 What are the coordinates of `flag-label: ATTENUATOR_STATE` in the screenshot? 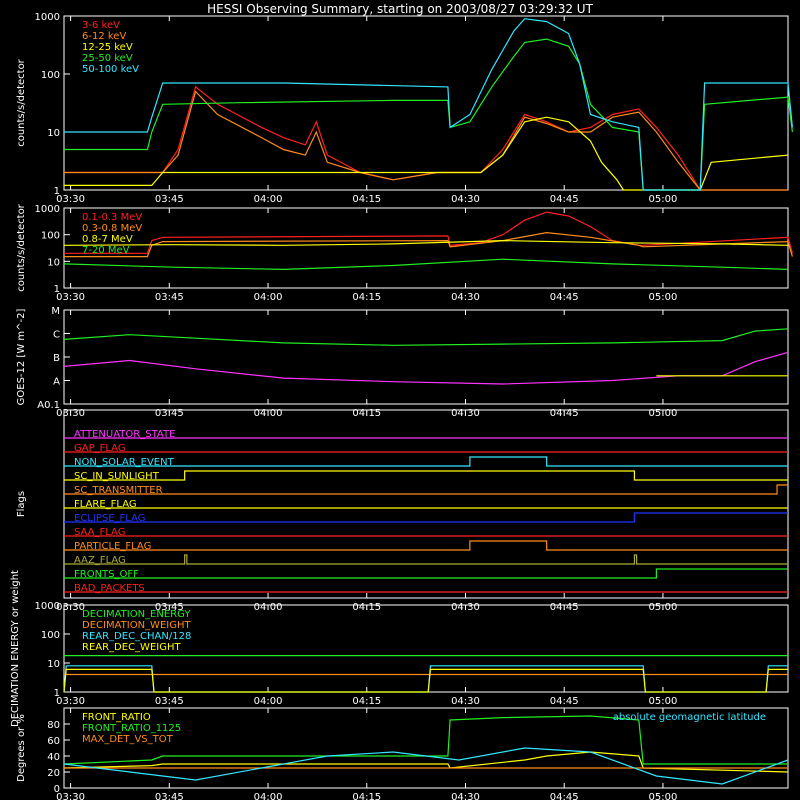 It's located at (124, 434).